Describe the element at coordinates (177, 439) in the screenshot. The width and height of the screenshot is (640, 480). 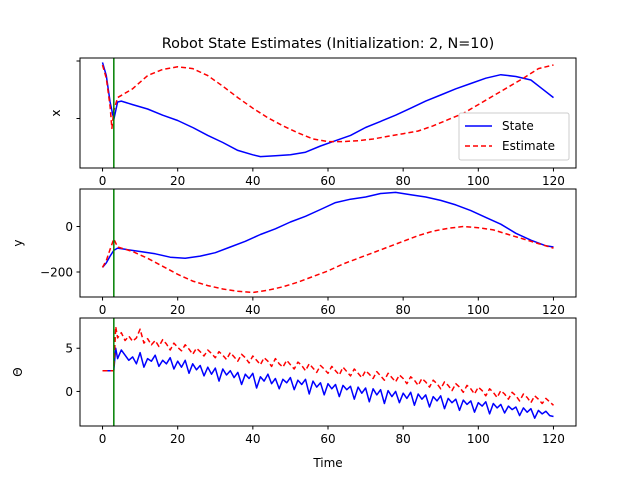
I see `x-tick-label-theta: 20` at that location.